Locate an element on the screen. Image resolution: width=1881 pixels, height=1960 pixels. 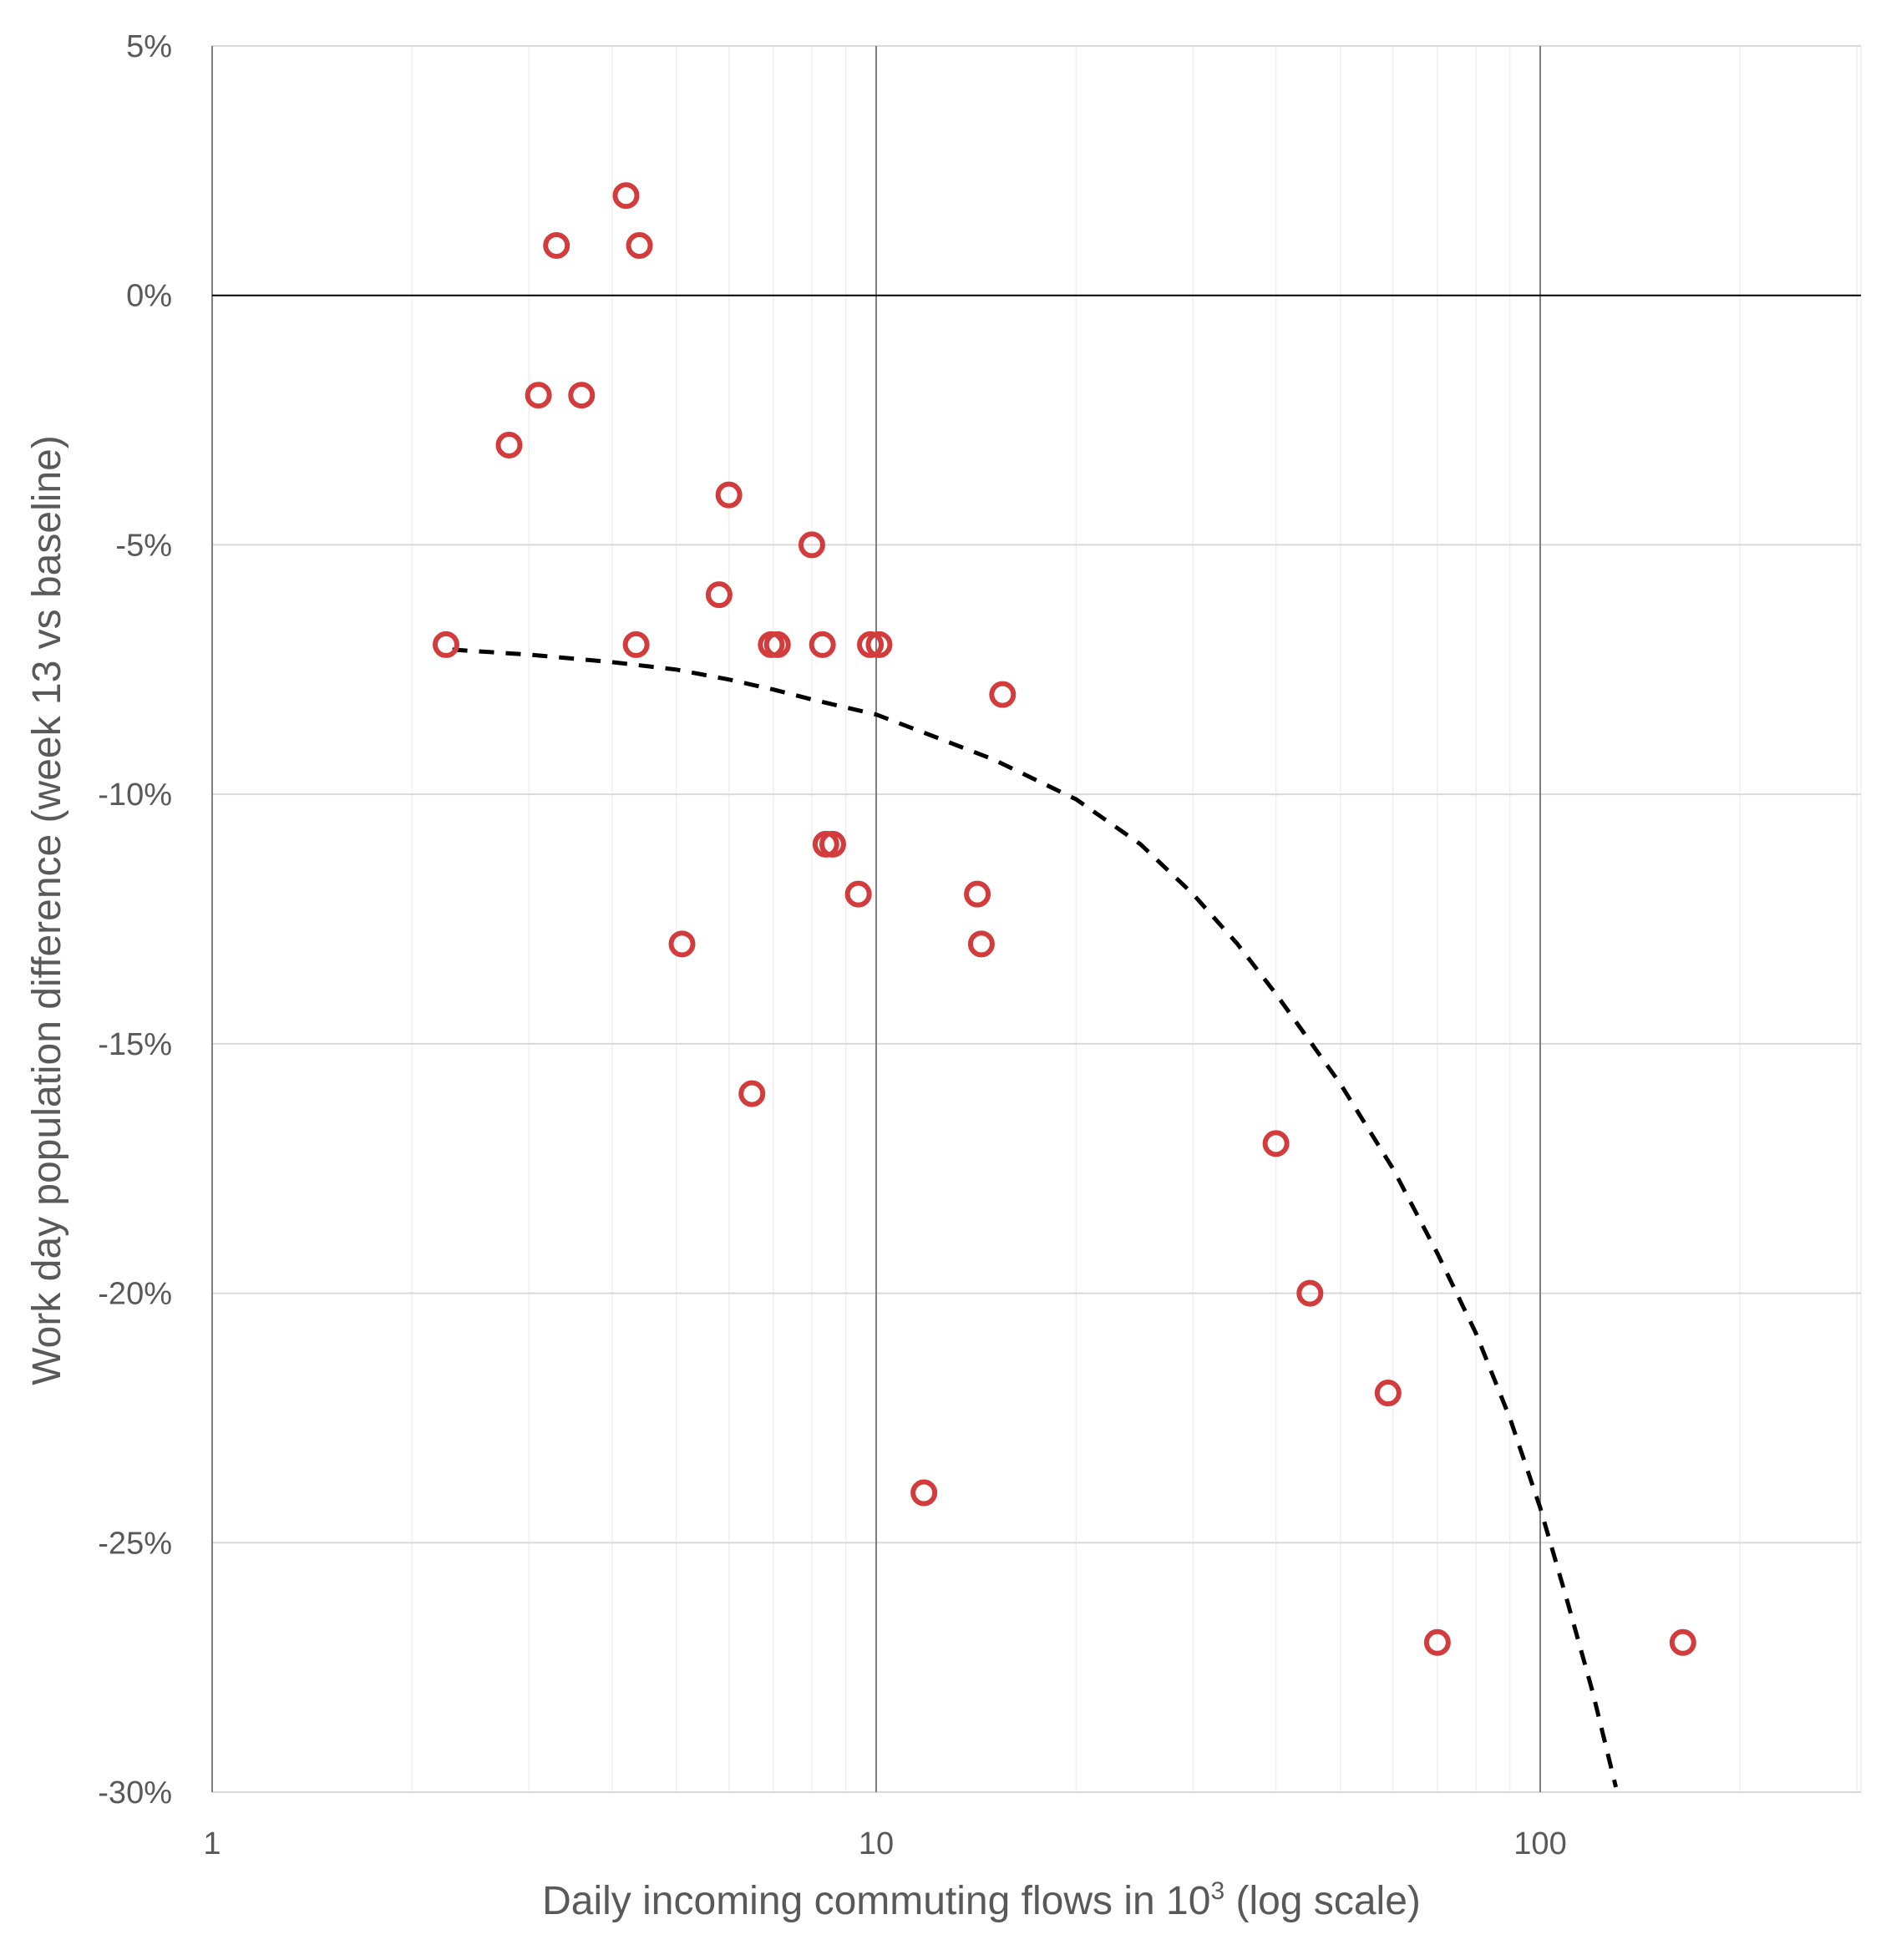
y-tick-label: -15% is located at coordinates (135, 1044).